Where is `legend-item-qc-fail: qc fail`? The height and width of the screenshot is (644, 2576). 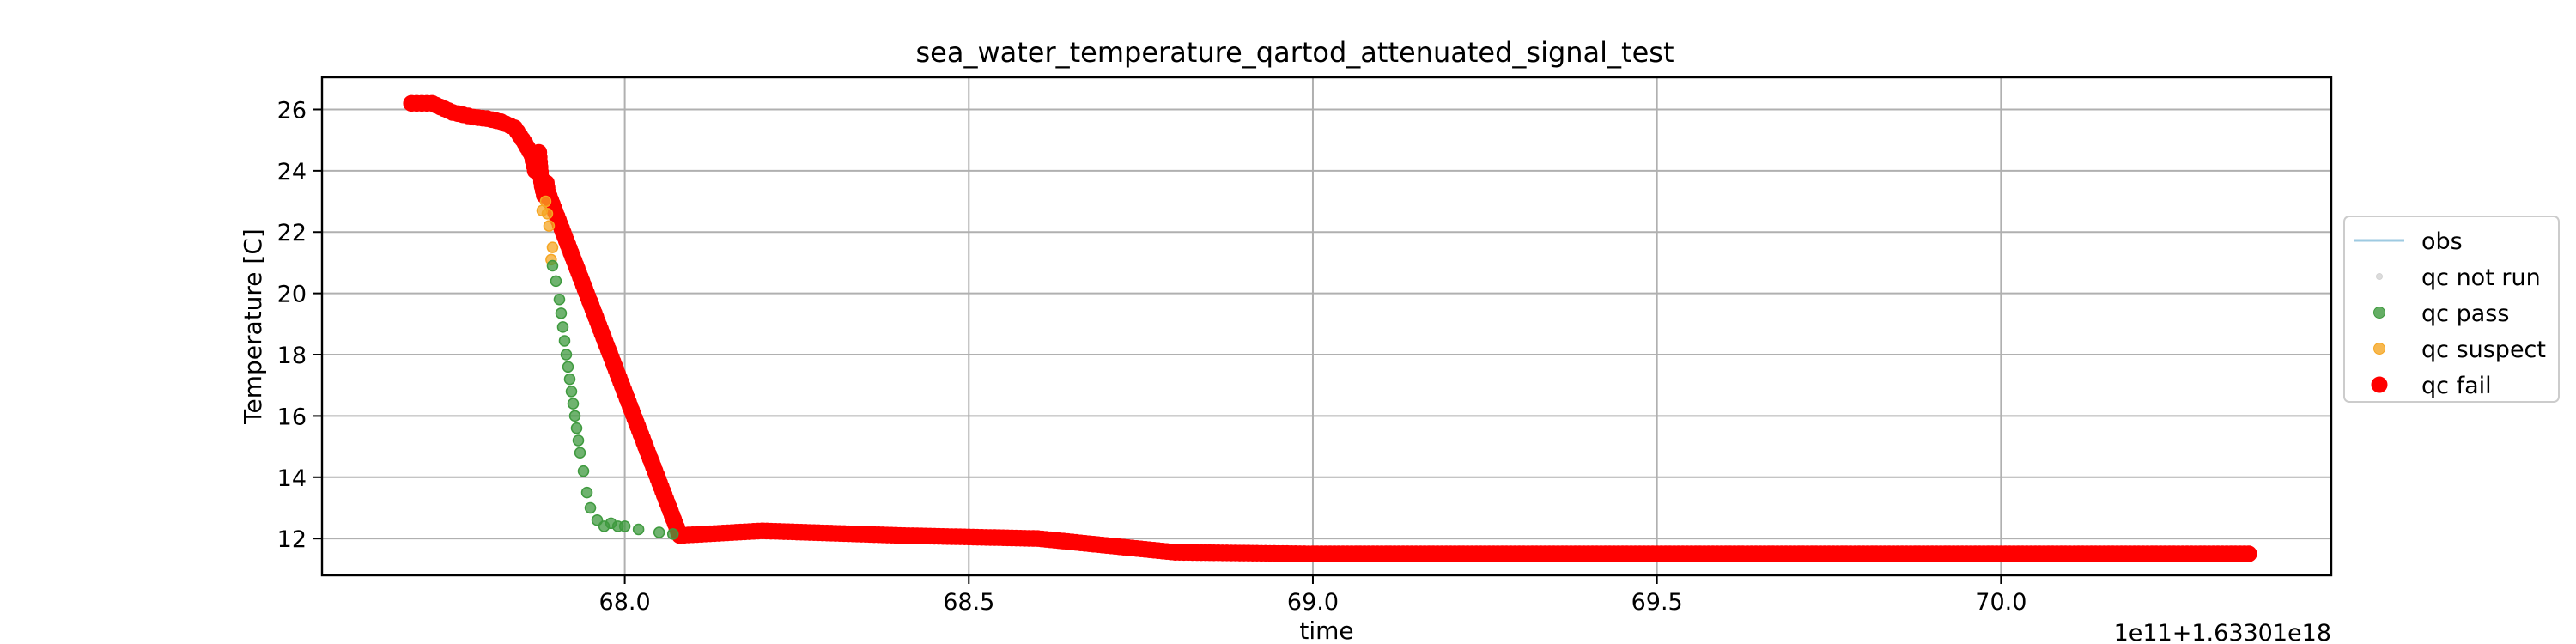 legend-item-qc-fail: qc fail is located at coordinates (2431, 386).